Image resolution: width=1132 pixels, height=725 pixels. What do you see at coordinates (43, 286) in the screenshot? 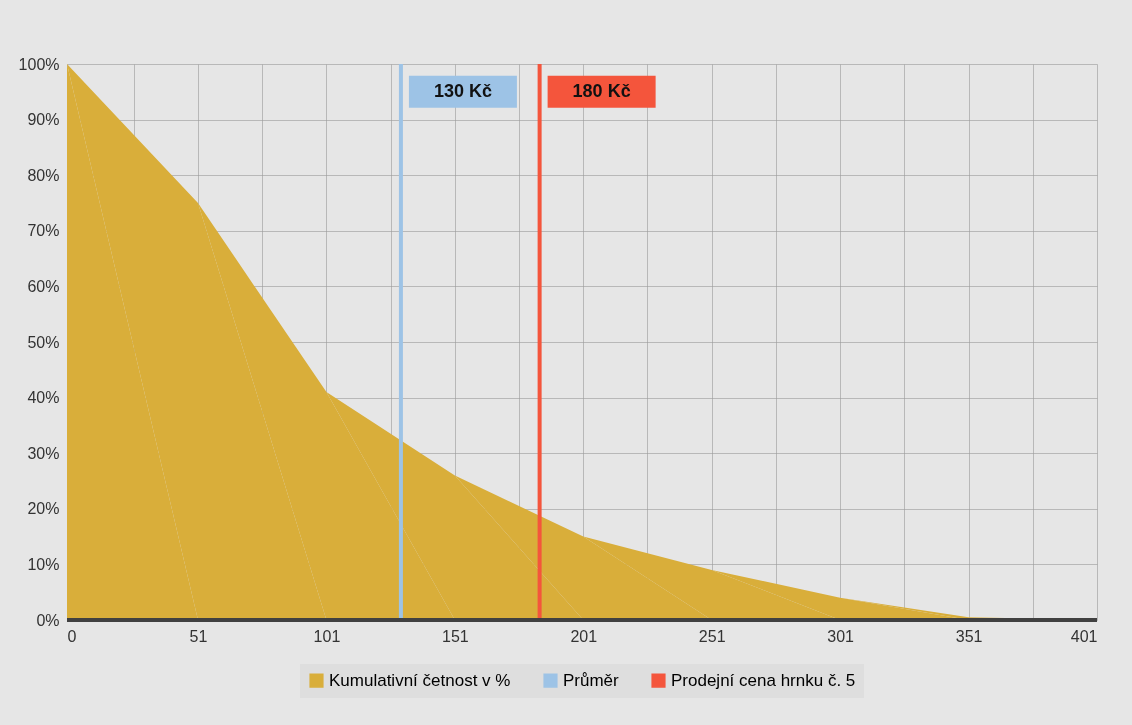
I see `y-tick-label: 60%` at bounding box center [43, 286].